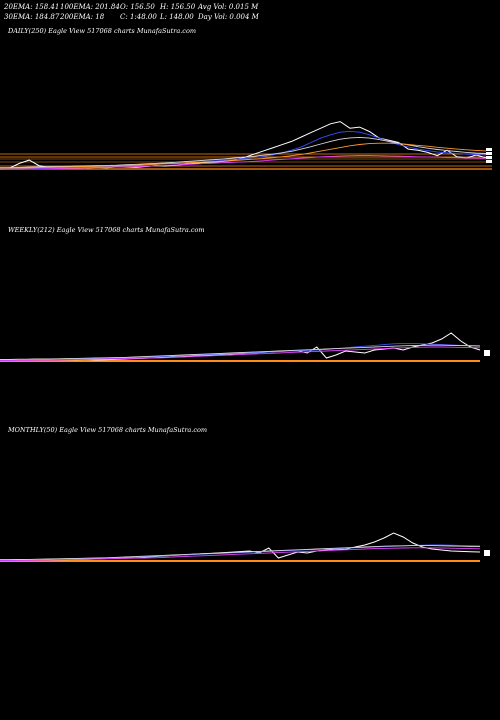 This screenshot has height=720, width=500. What do you see at coordinates (137, 7) in the screenshot?
I see `open-label: O: 156.50` at bounding box center [137, 7].